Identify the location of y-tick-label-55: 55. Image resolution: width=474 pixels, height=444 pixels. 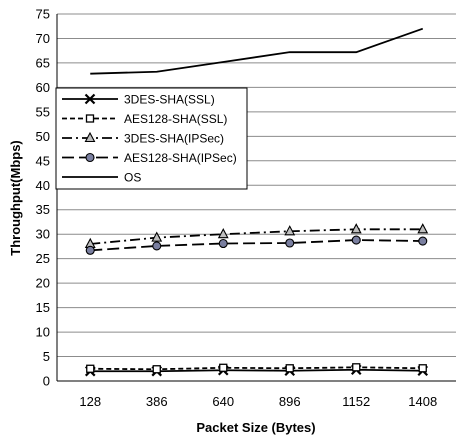
(43, 111).